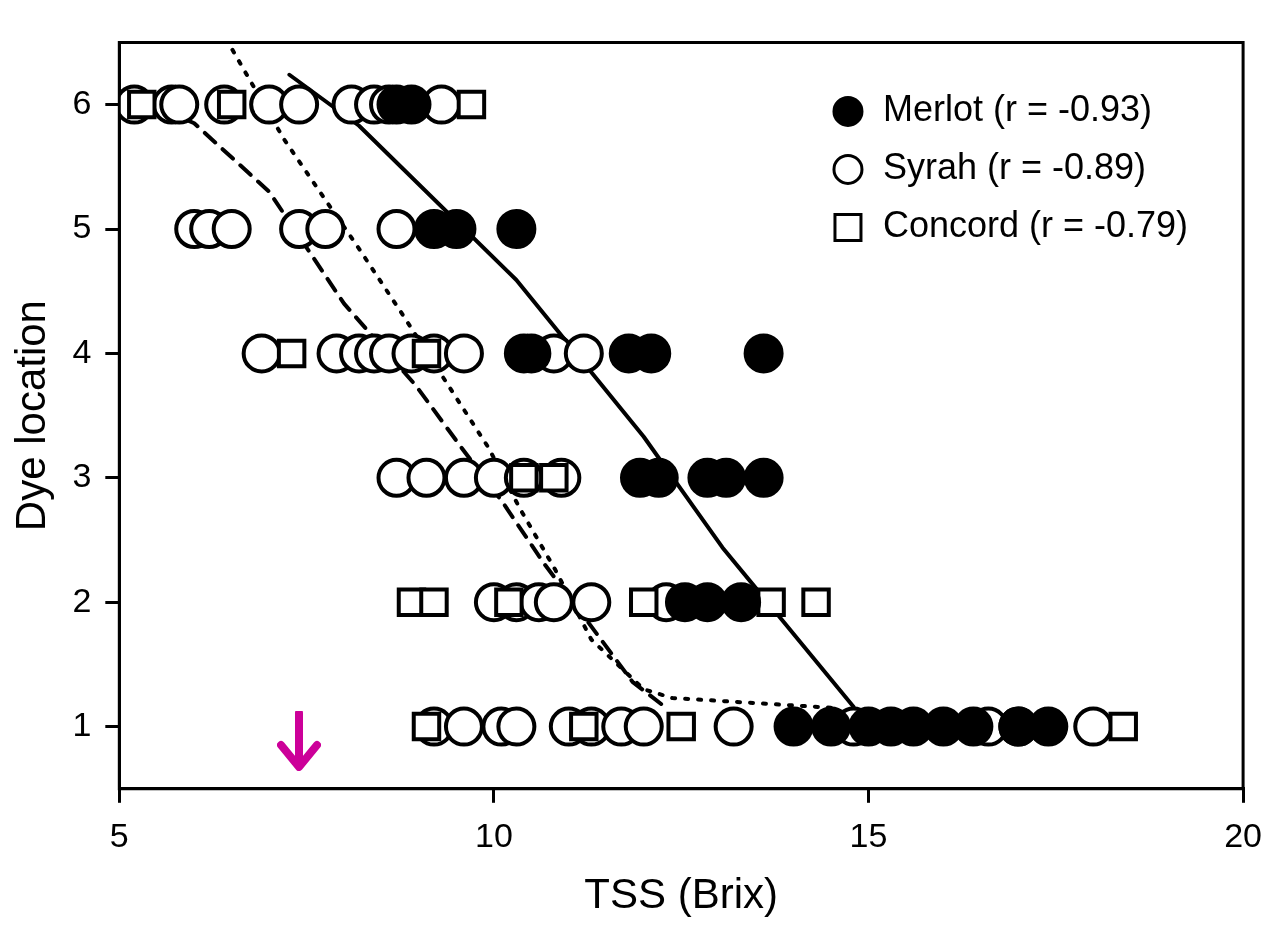  I want to click on x-tick-label: 20, so click(1243, 834).